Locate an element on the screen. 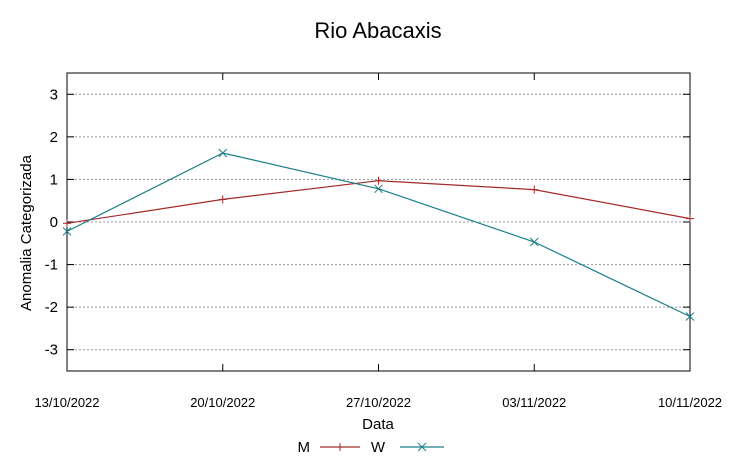  series-line-m is located at coordinates (378, 202).